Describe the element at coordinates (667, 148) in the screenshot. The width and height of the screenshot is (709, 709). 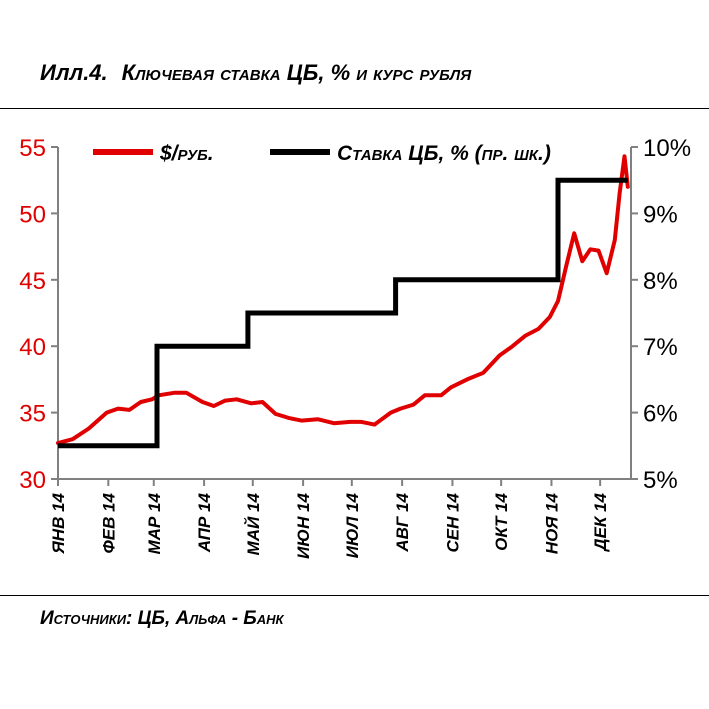
I see `y-right-tick-label: 10%` at that location.